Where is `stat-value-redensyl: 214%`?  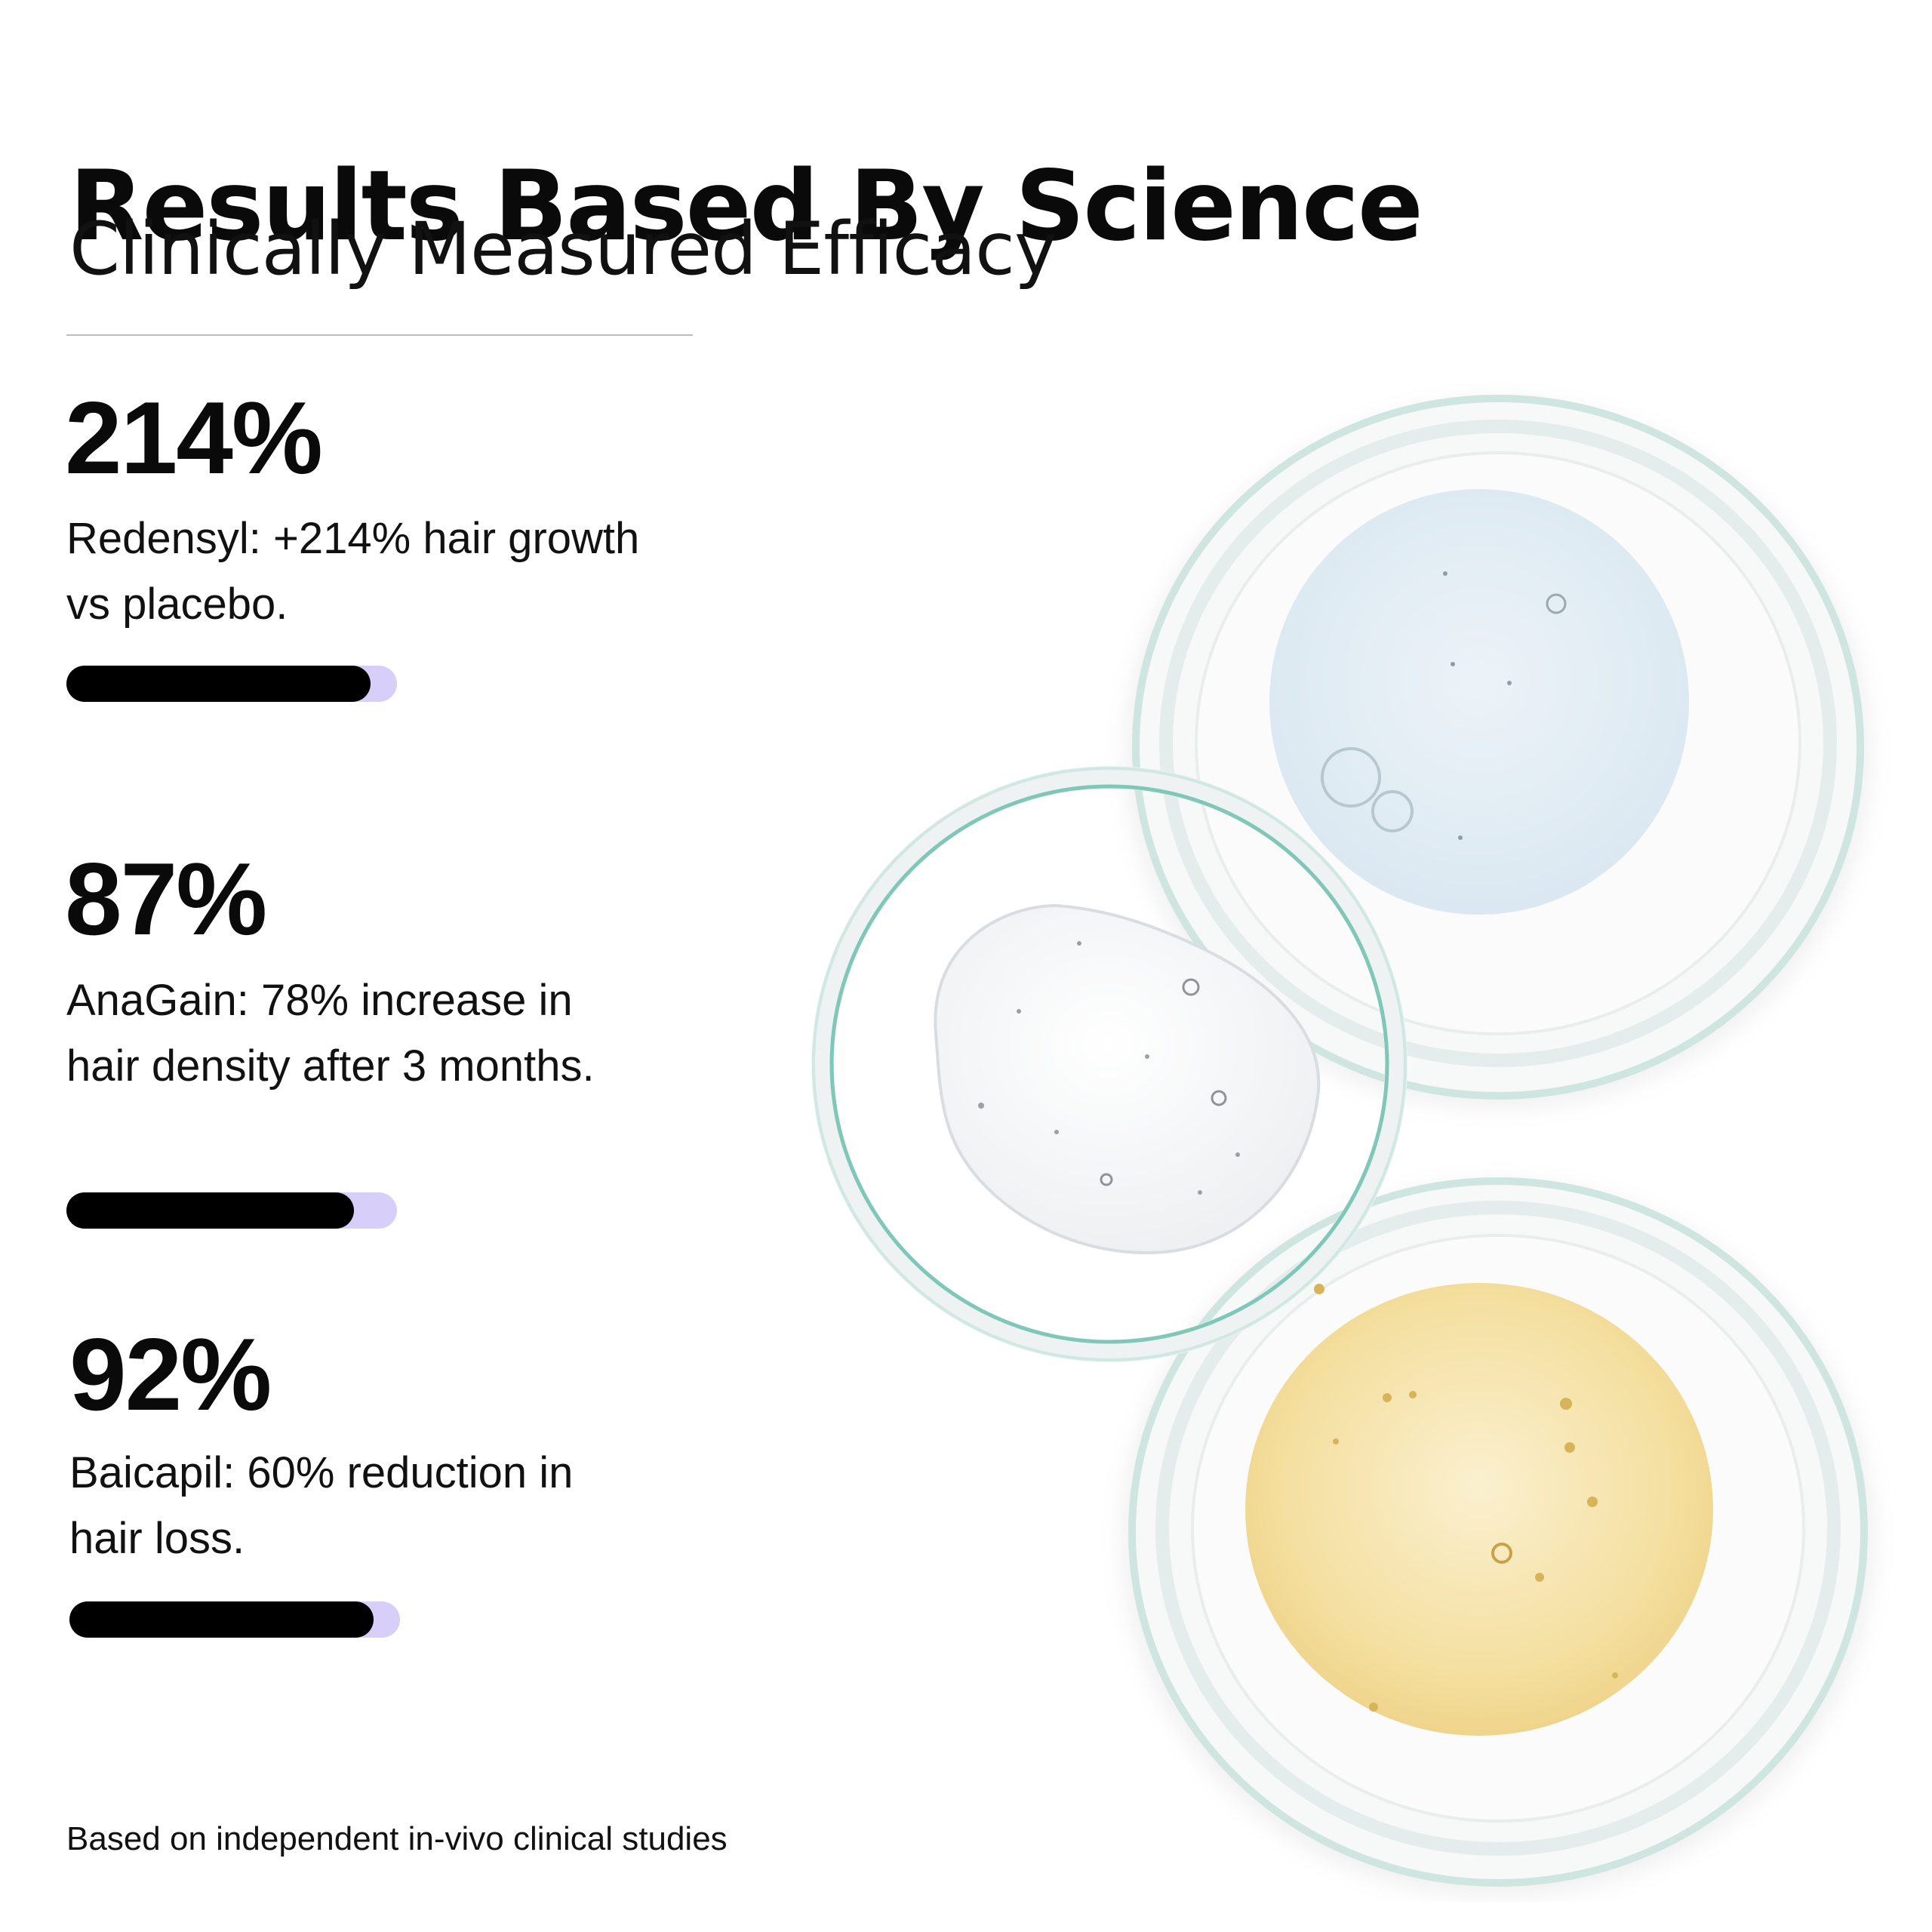 stat-value-redensyl: 214% is located at coordinates (194, 437).